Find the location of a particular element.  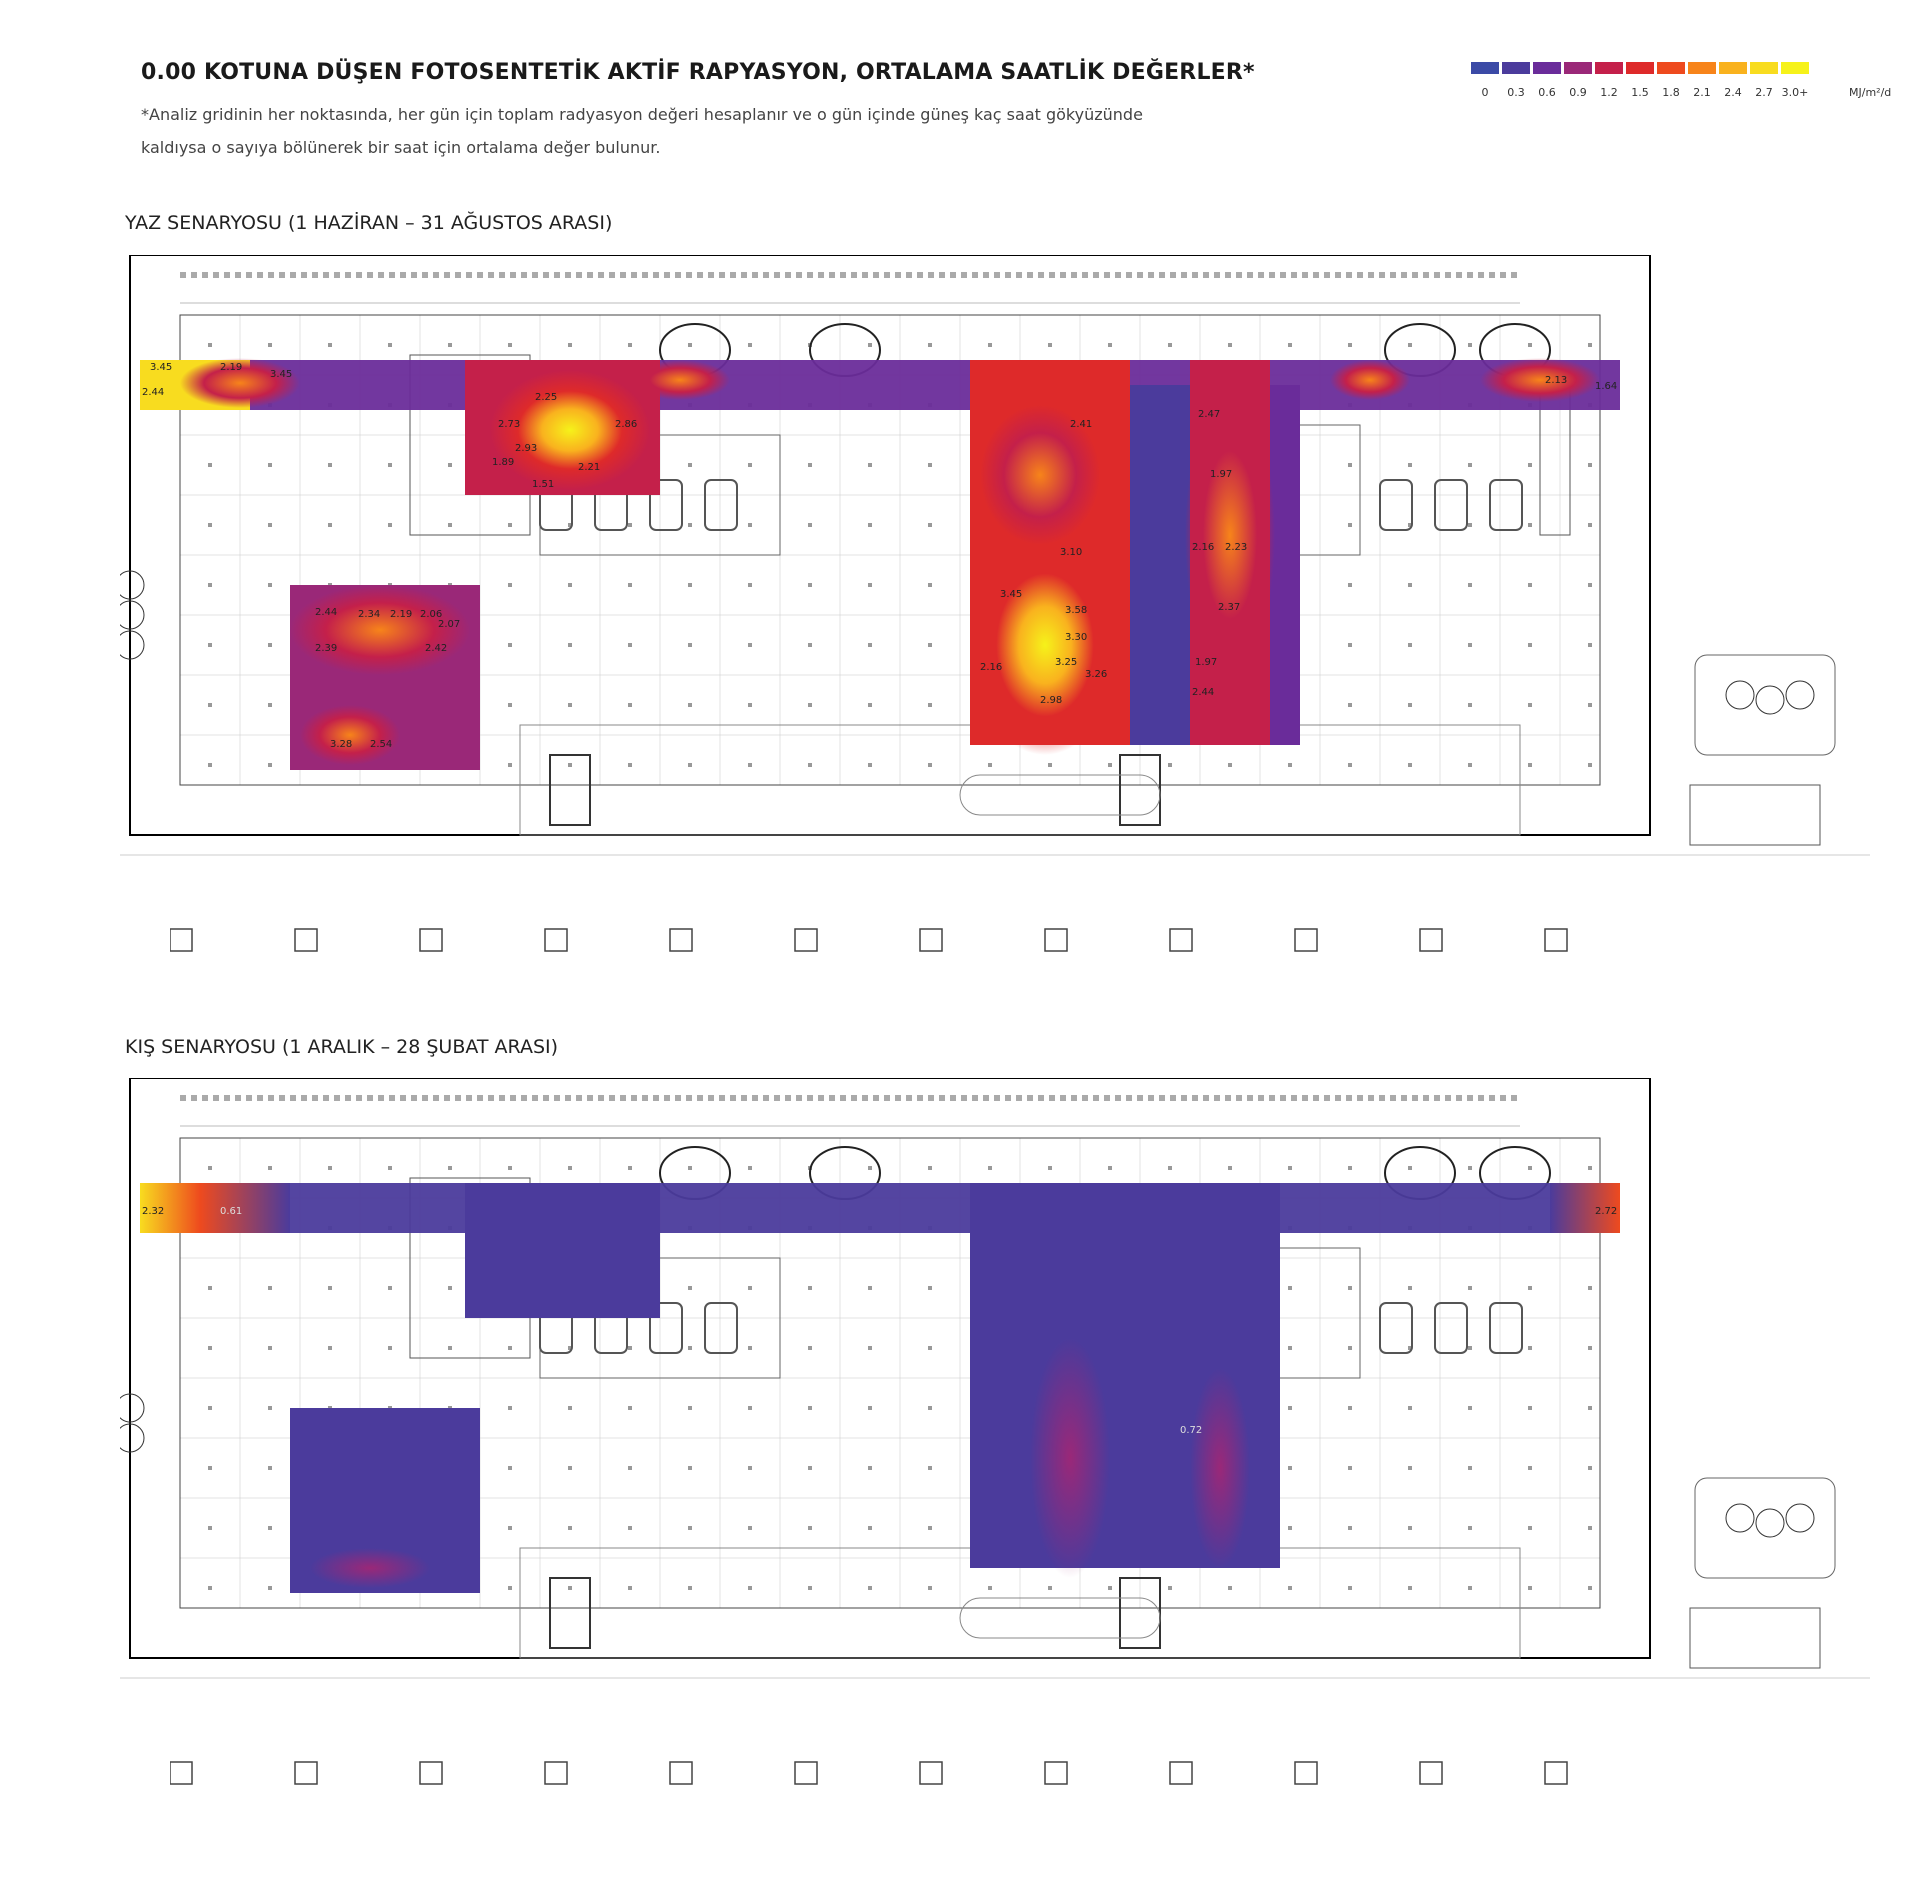

value-label: 2.07 is located at coordinates (449, 624).